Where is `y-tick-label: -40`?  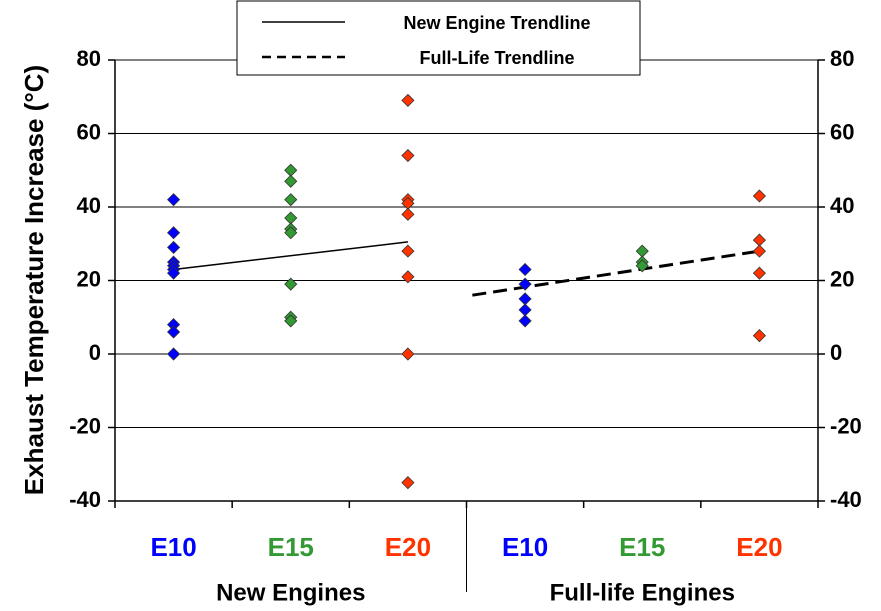 y-tick-label: -40 is located at coordinates (85, 499).